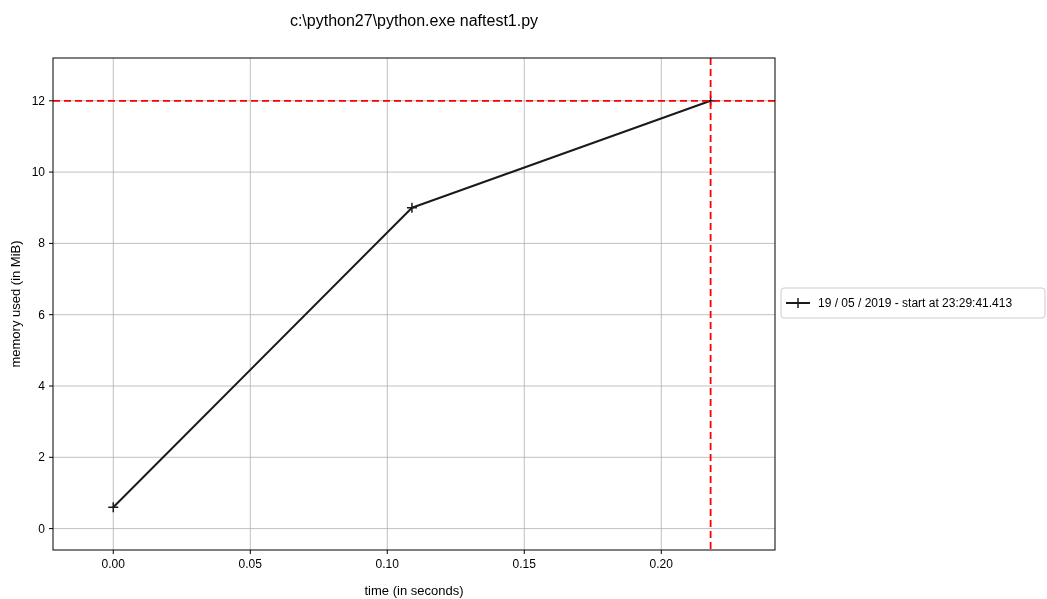 The height and width of the screenshot is (599, 1047). Describe the element at coordinates (42, 457) in the screenshot. I see `y-tick-label: 2` at that location.